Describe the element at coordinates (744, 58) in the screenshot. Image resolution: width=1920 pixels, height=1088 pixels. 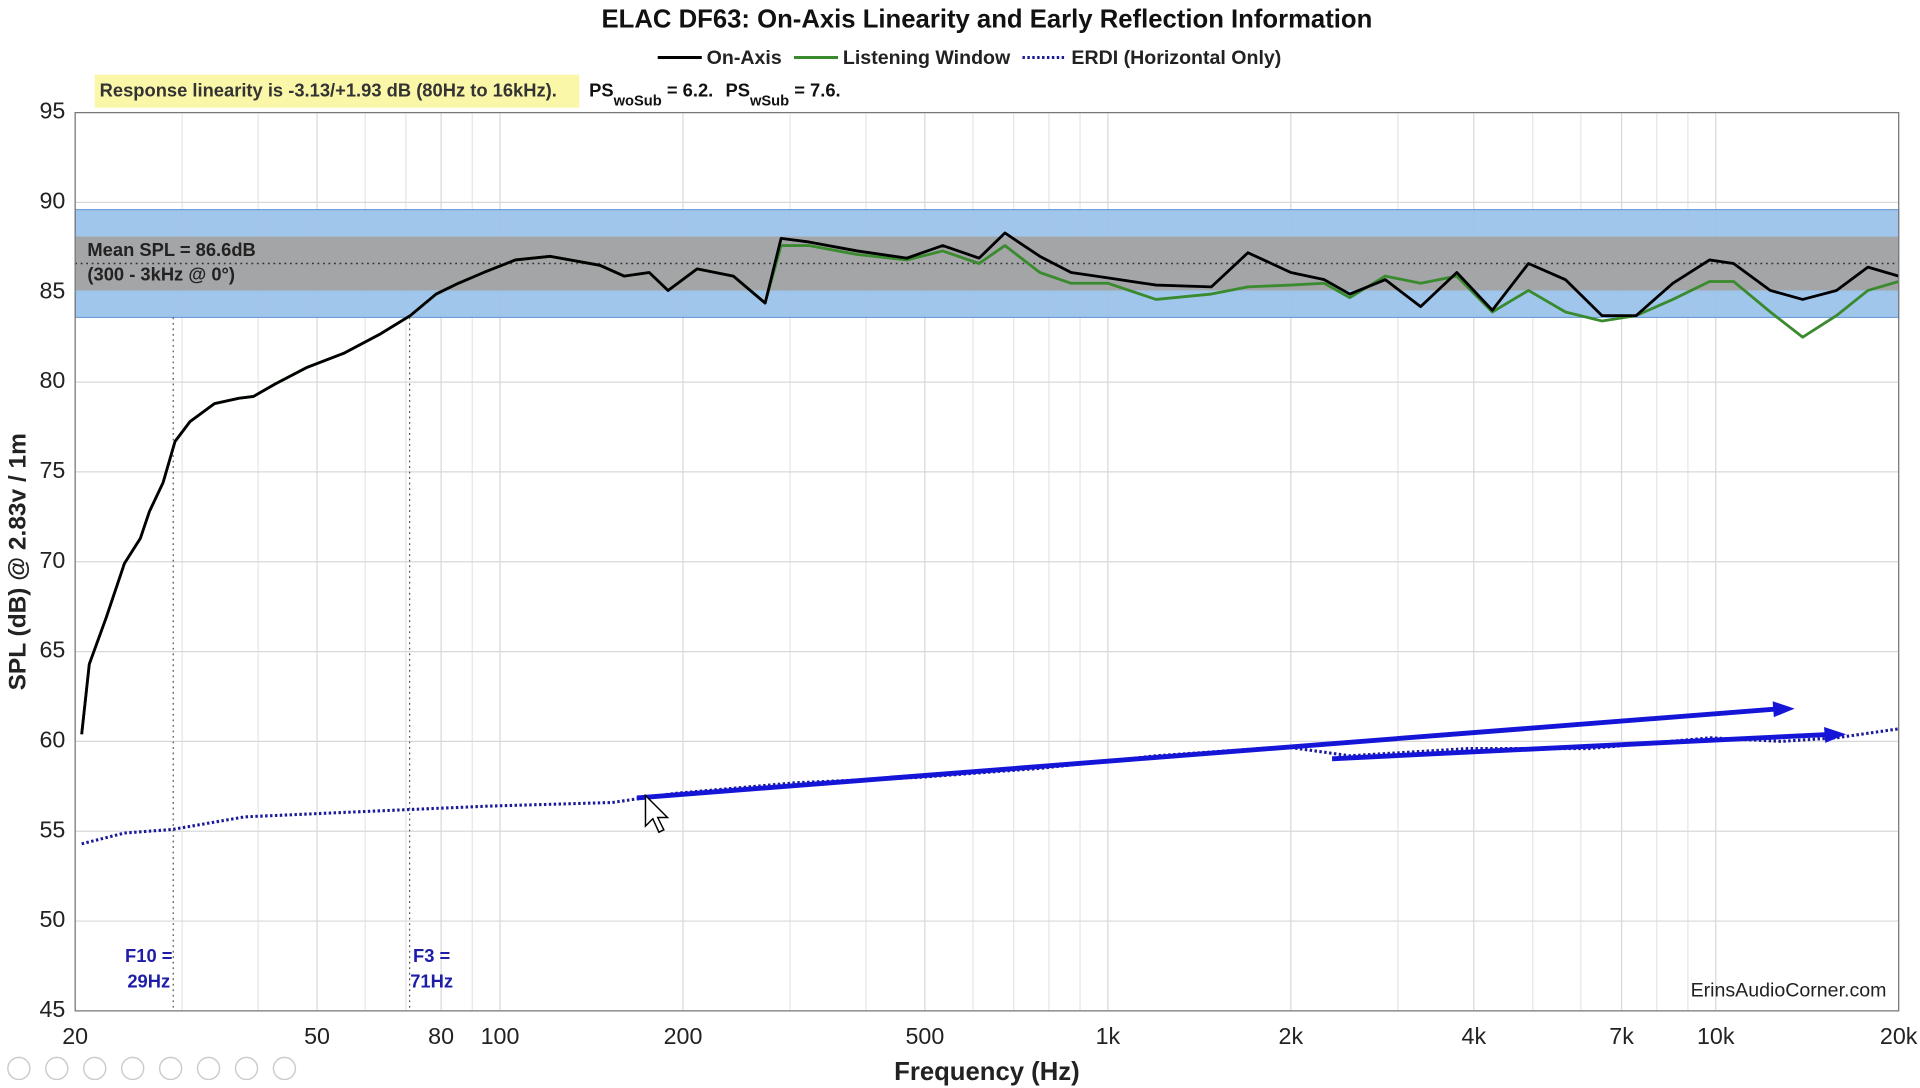
I see `legend-label: On-Axis` at that location.